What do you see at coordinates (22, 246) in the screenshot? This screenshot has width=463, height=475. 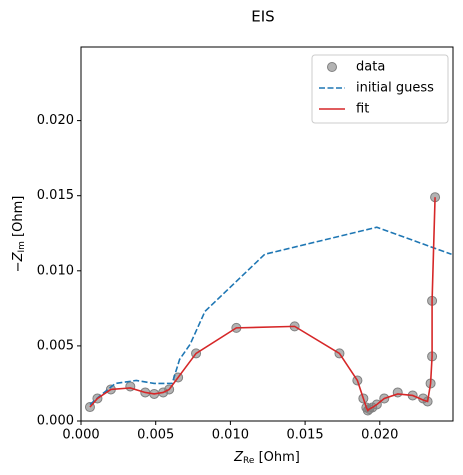 I see `y-label-sub: Im` at bounding box center [22, 246].